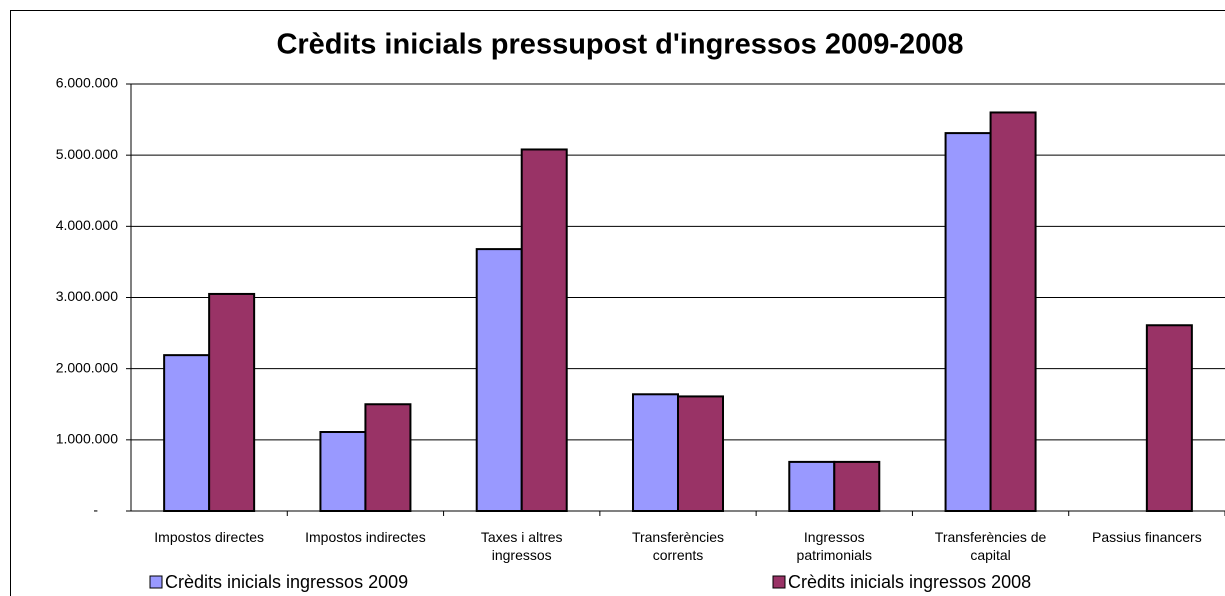  I want to click on y-tick-label: 1.000.000, so click(87, 439).